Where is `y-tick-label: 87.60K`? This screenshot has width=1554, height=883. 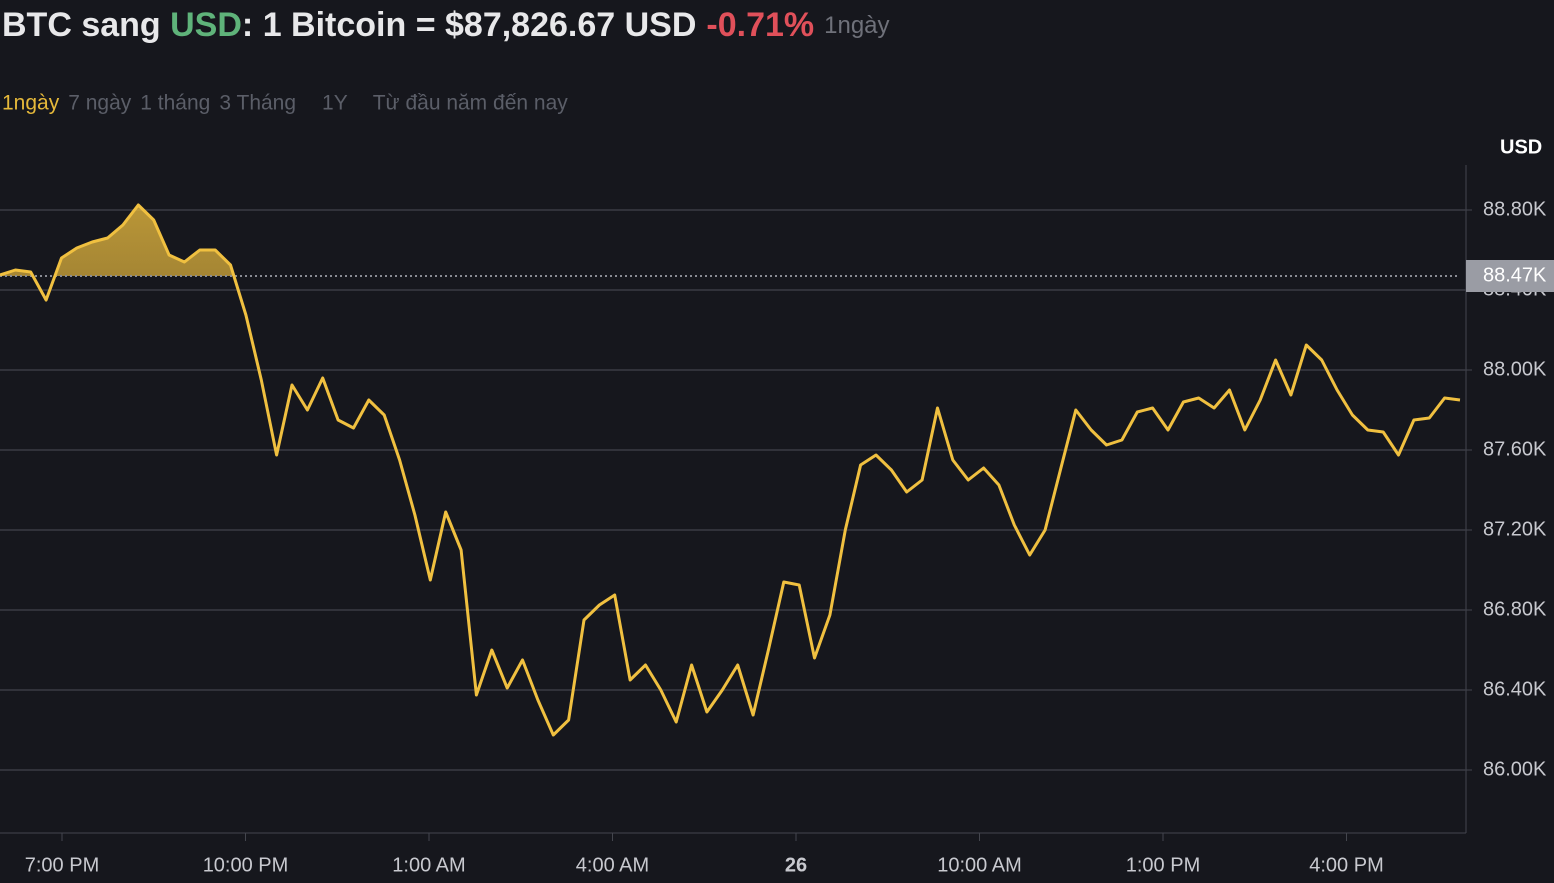
y-tick-label: 87.60K is located at coordinates (1515, 449).